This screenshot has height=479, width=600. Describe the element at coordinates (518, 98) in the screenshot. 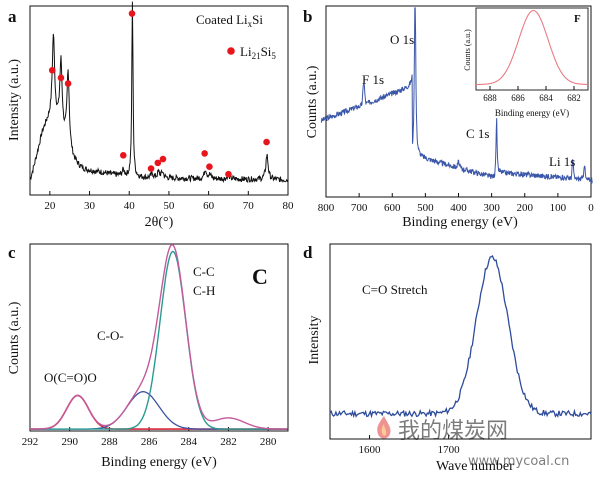

I see `inset-xtick-label: 686` at that location.